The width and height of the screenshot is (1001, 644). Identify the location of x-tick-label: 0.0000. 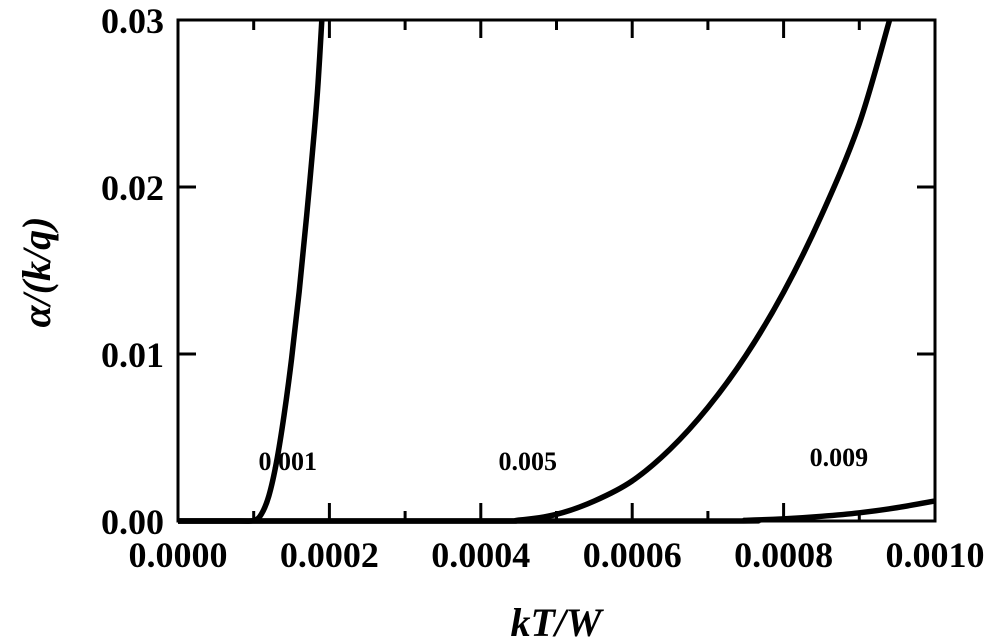
(178, 555).